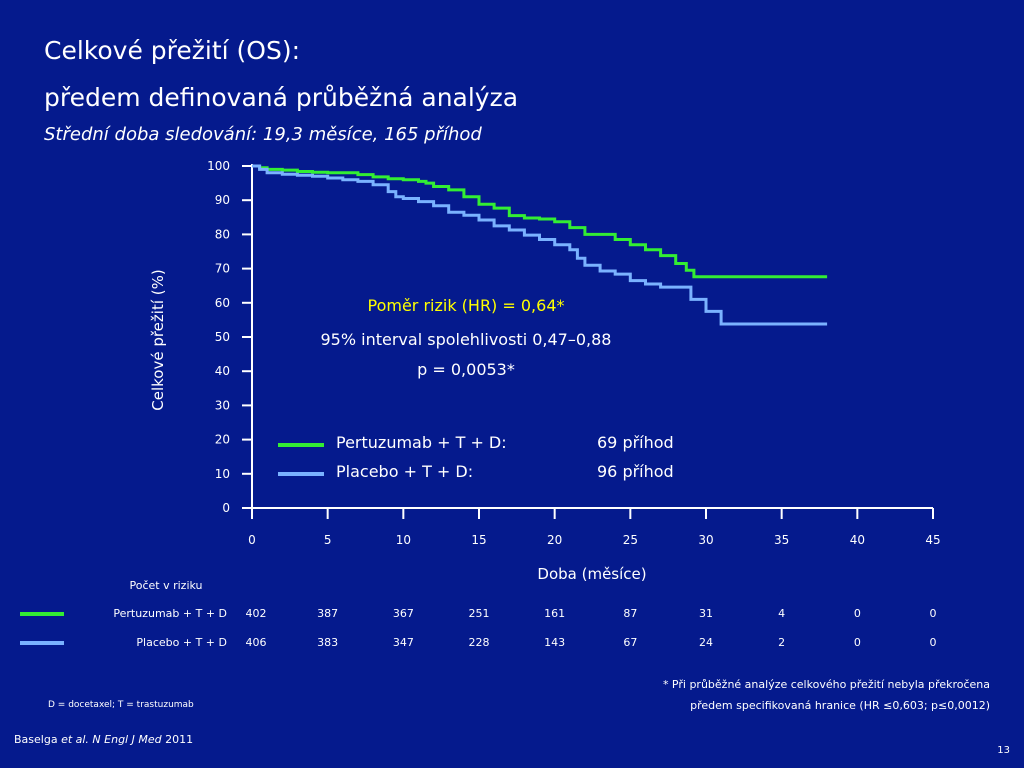 Image resolution: width=1024 pixels, height=768 pixels. Describe the element at coordinates (781, 540) in the screenshot. I see `x-tick-label: 35` at that location.